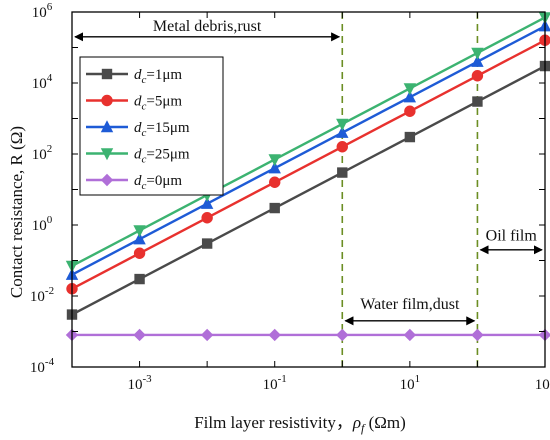  What do you see at coordinates (158, 182) in the screenshot?
I see `legend-label: dc=0μm` at bounding box center [158, 182].